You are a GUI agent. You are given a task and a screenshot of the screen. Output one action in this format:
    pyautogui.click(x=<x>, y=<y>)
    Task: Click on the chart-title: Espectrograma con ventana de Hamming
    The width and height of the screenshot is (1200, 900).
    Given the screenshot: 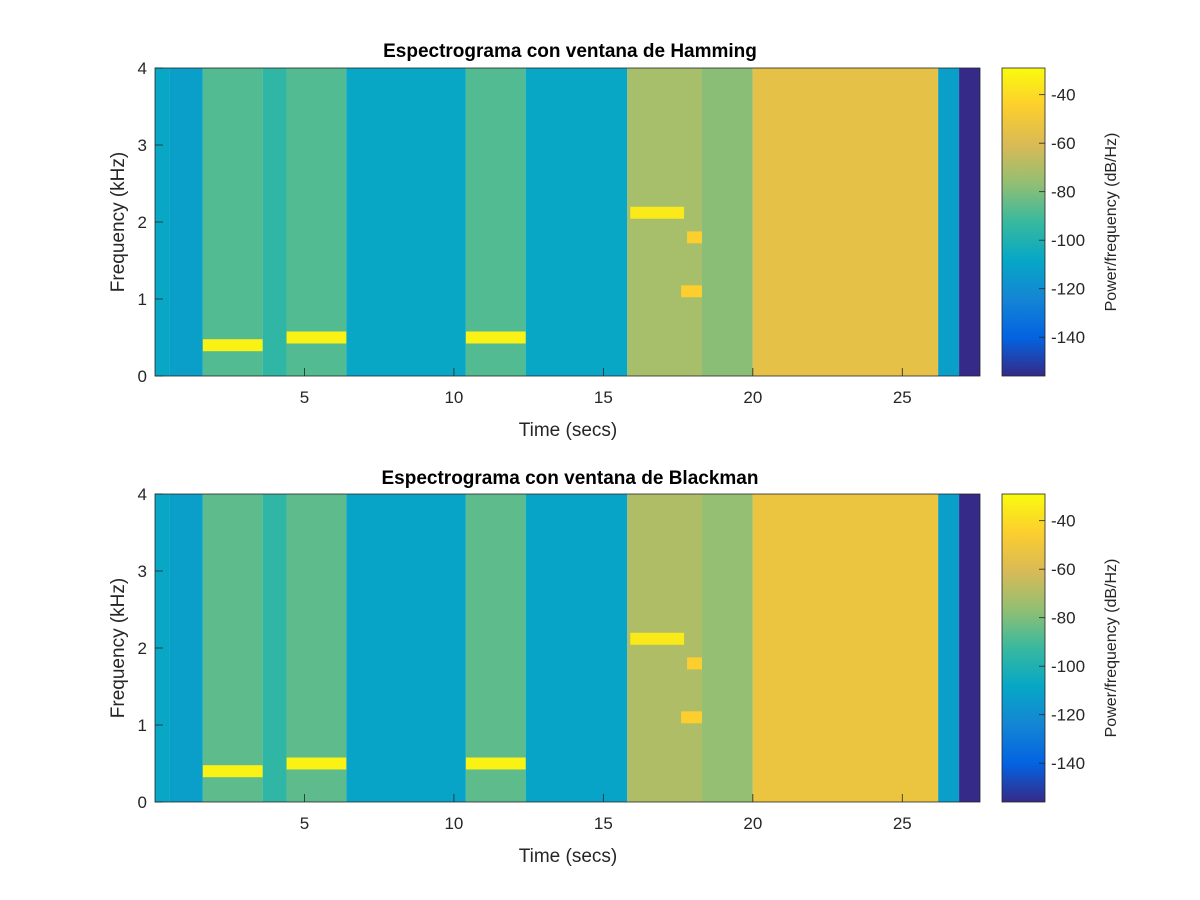 What is the action you would take?
    pyautogui.click(x=570, y=51)
    